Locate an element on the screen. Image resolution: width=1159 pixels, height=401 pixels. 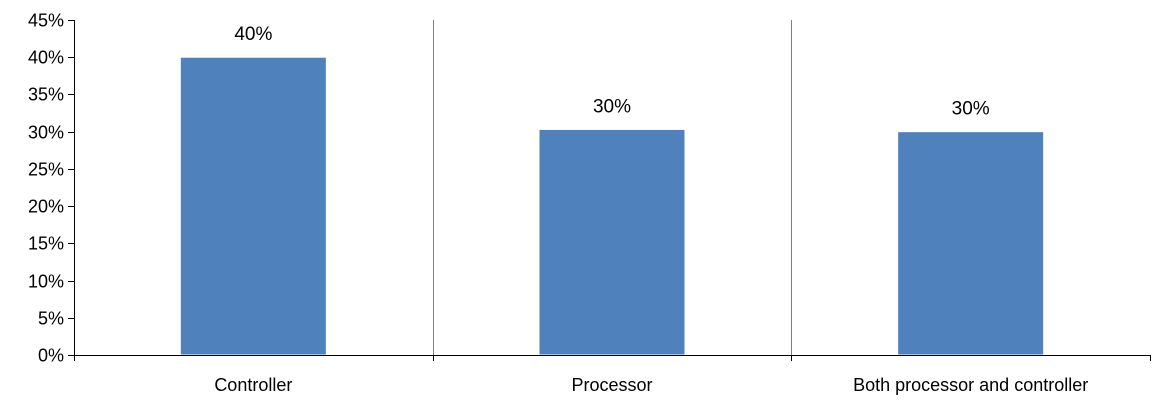
y-tick-label: 45% is located at coordinates (46, 21).